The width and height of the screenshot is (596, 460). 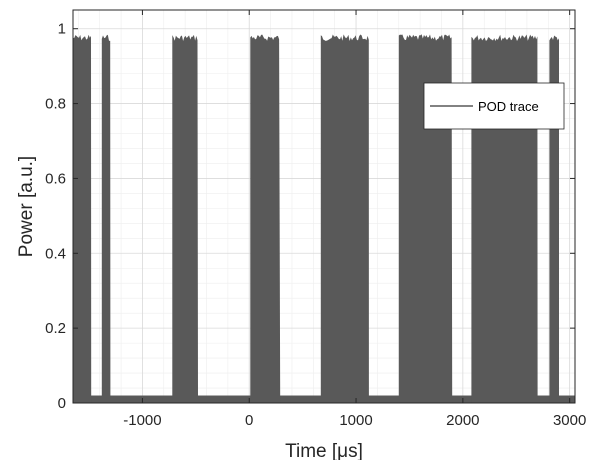 What do you see at coordinates (55, 104) in the screenshot?
I see `y-tick-label: 0.8` at bounding box center [55, 104].